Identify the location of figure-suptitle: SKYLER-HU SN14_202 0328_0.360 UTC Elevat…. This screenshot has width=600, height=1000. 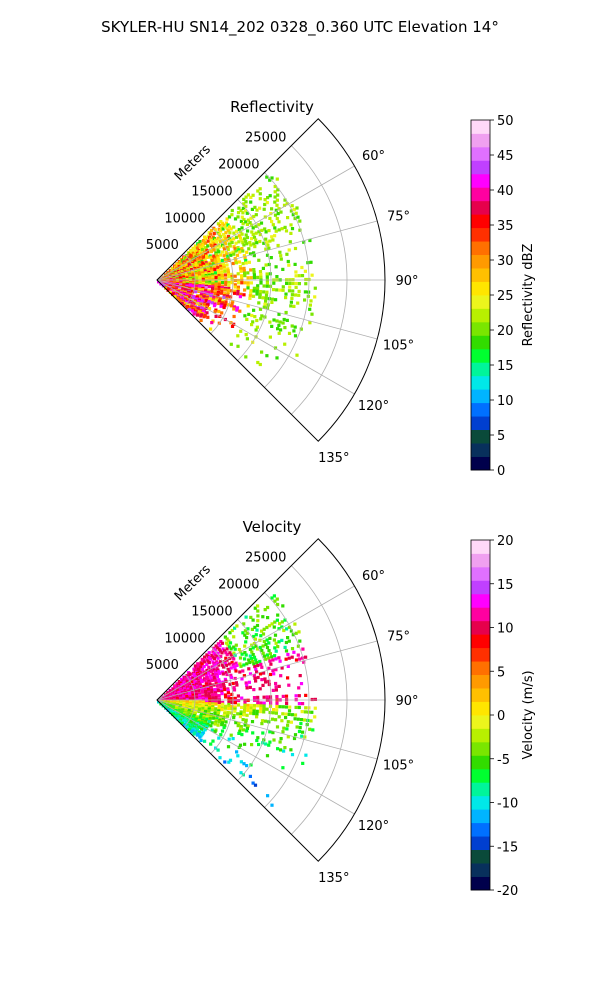
(300, 27).